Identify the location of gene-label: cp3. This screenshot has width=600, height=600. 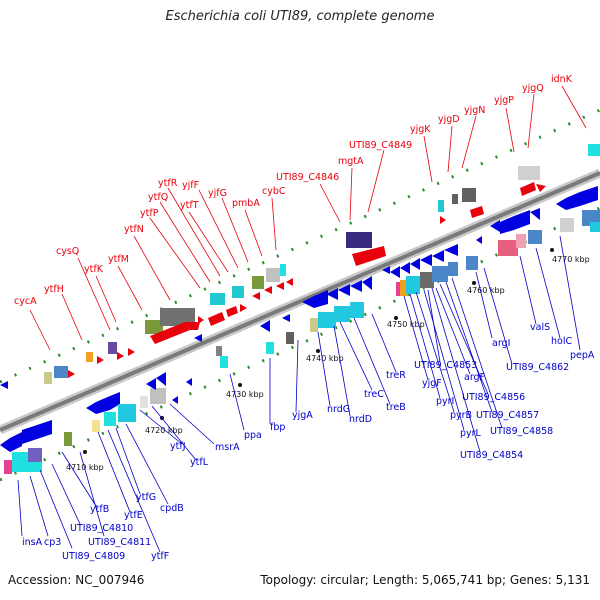
(52, 542).